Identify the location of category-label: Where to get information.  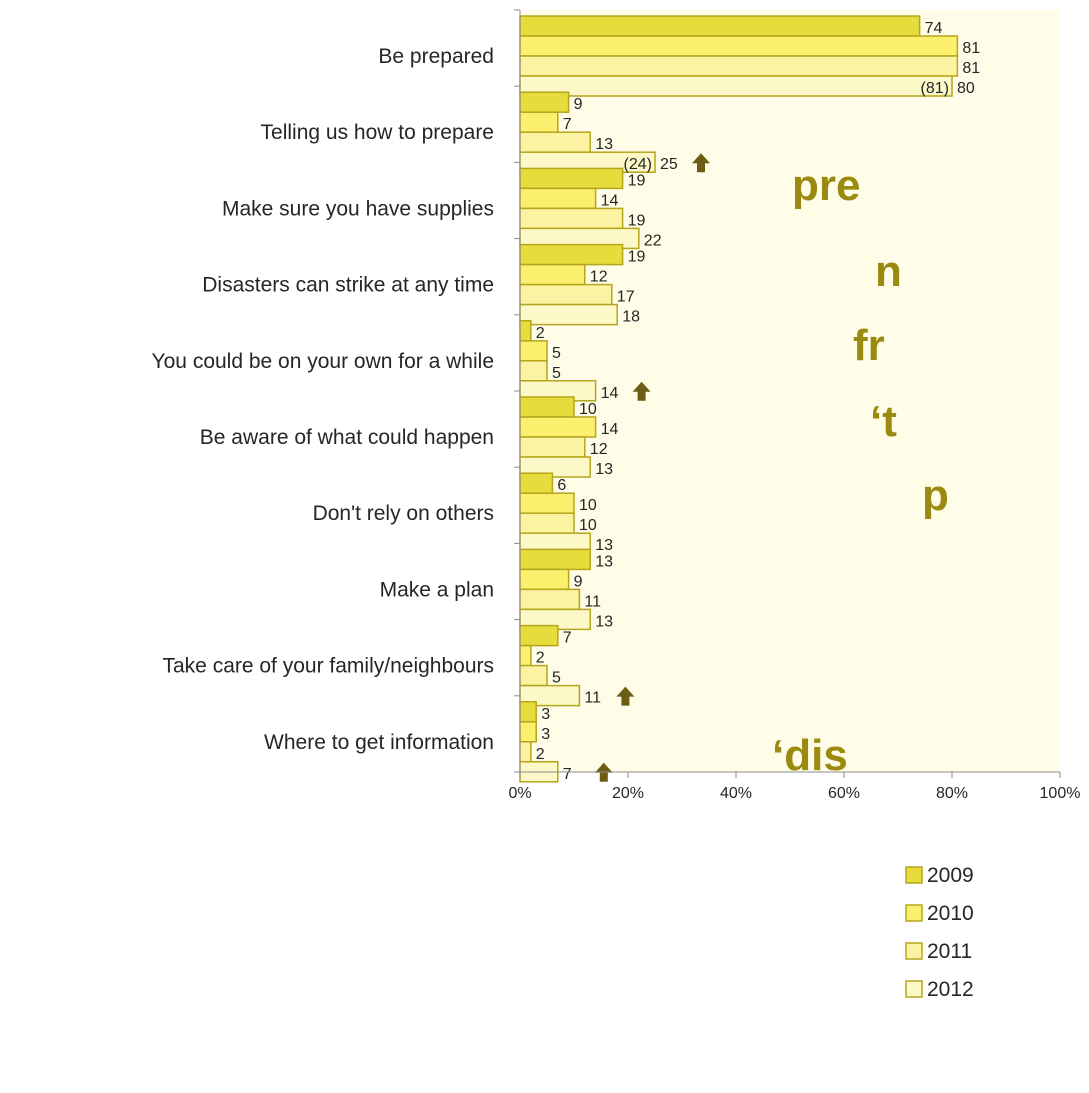
(379, 742).